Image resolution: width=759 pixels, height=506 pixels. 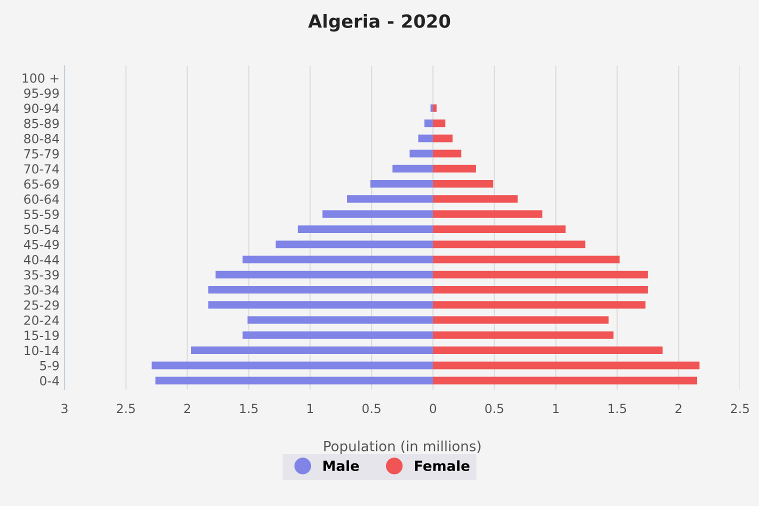 I want to click on y-tick-label: 45-49, so click(x=41, y=245).